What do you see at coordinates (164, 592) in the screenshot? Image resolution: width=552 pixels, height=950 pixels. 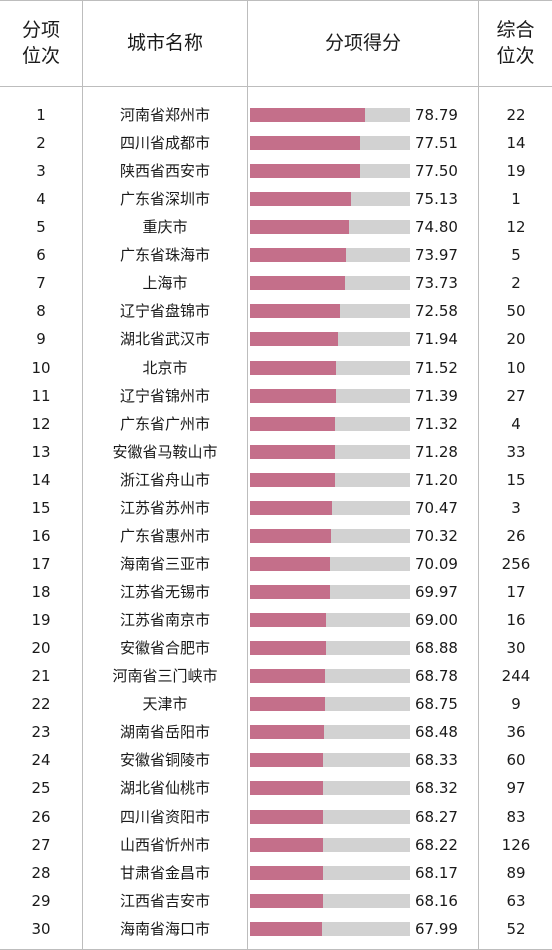 I see `city-cell: 江苏省无锡市` at bounding box center [164, 592].